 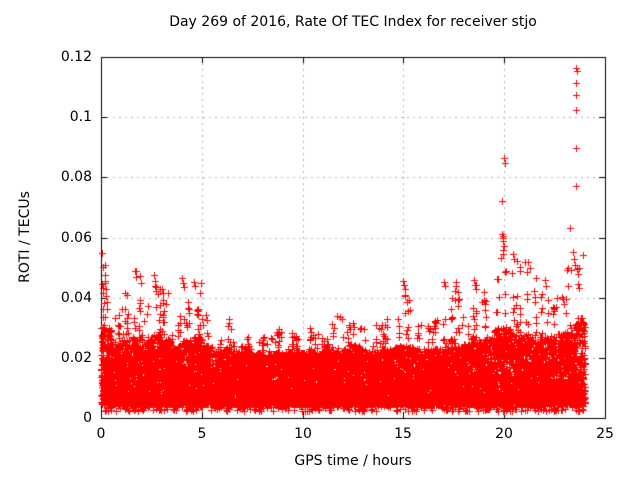 I want to click on y-tick-label: 0.06, so click(x=76, y=238).